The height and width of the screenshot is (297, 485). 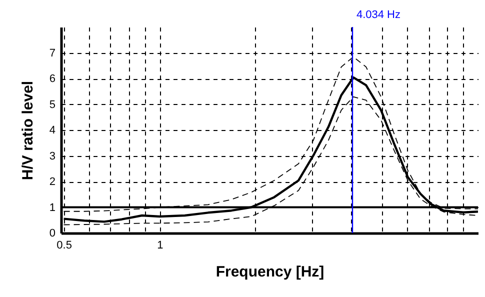 What do you see at coordinates (27, 130) in the screenshot?
I see `y-axis-title: H/V ratio level` at bounding box center [27, 130].